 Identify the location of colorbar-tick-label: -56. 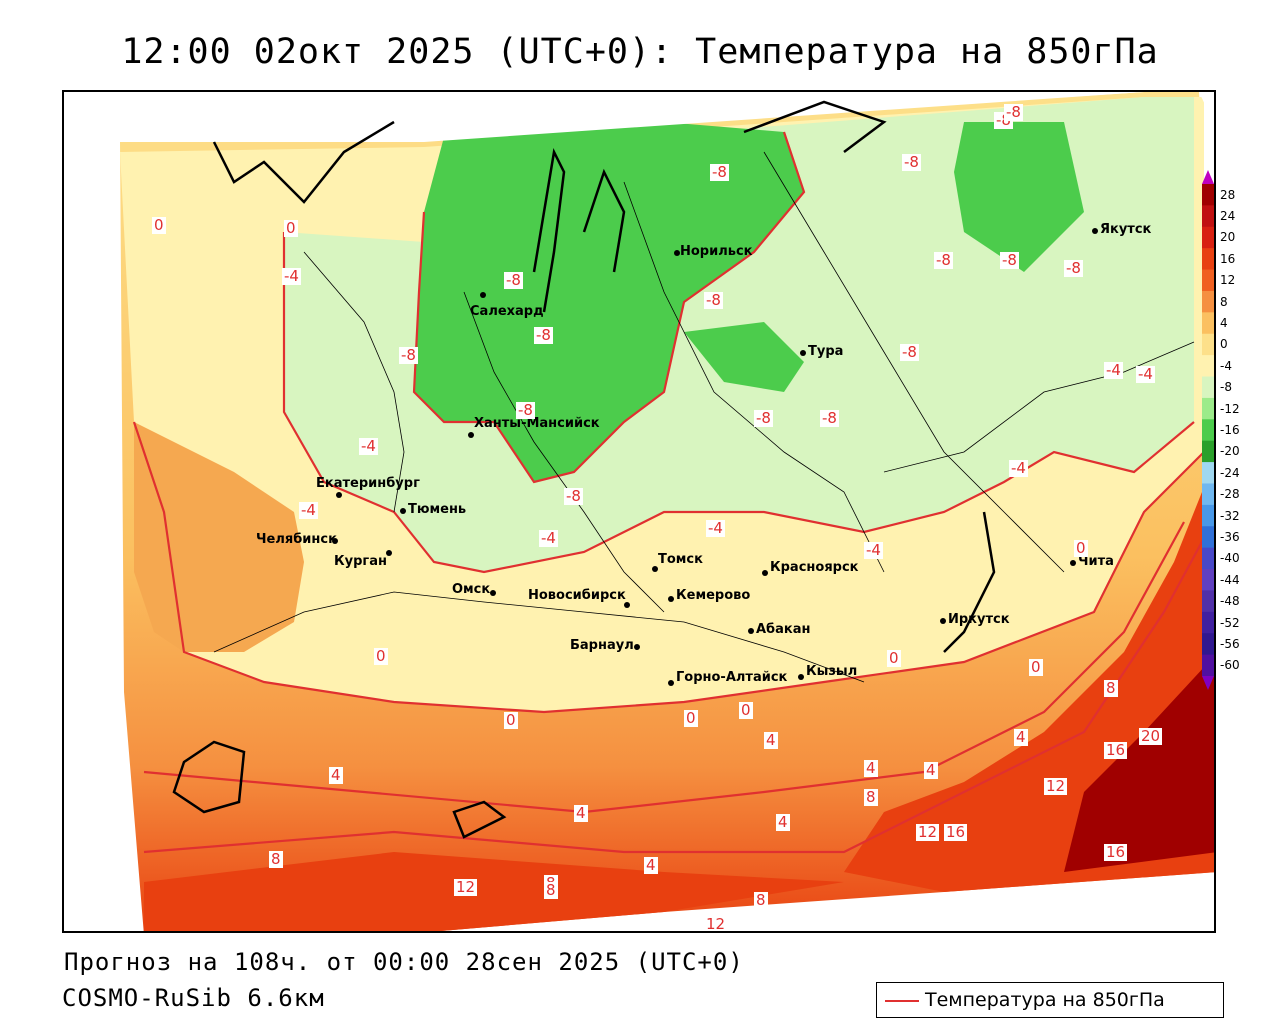
(1230, 643).